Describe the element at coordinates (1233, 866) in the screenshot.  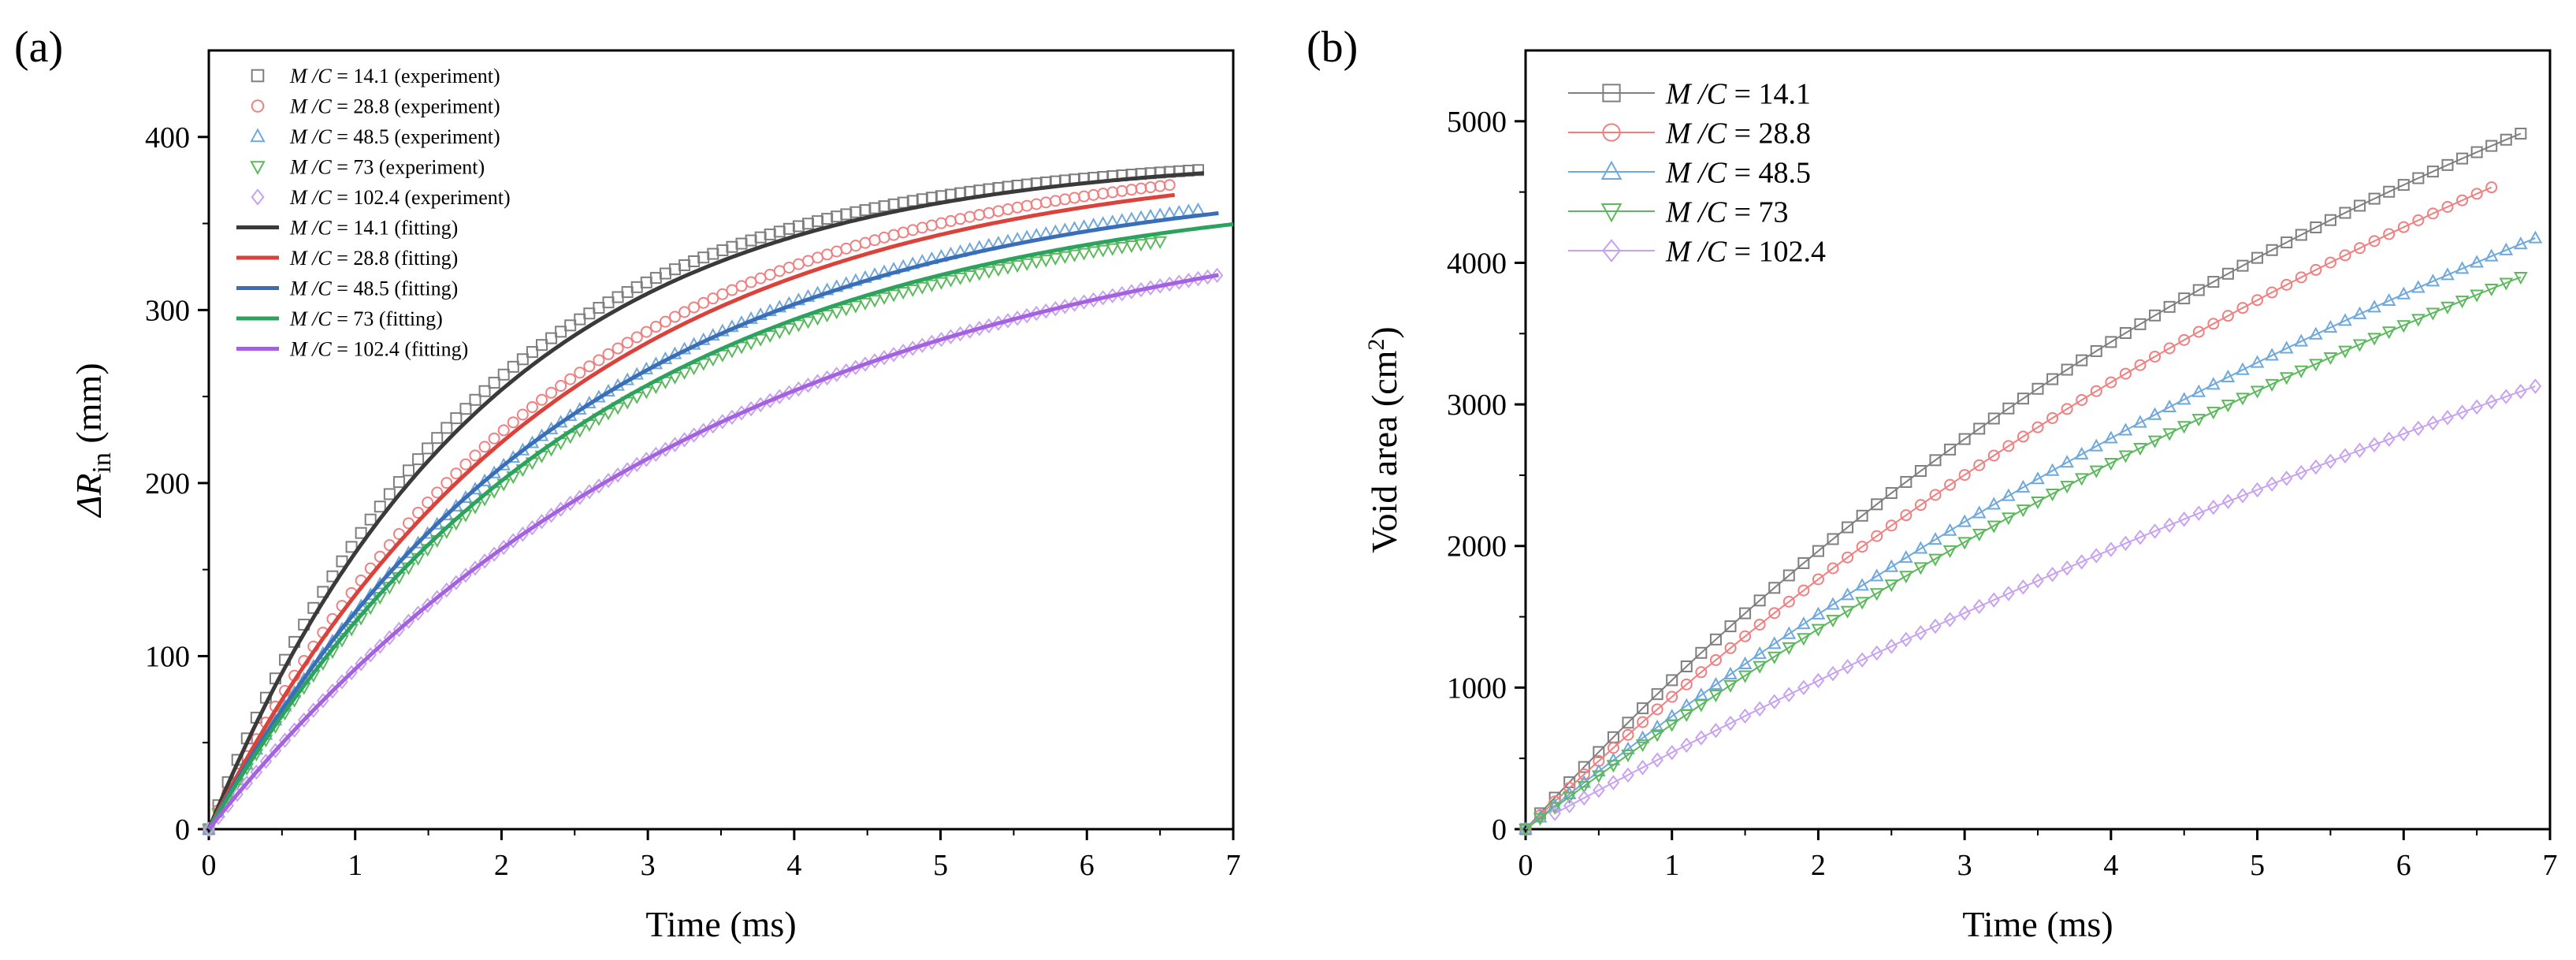
I see `x-tick-label: 7` at that location.